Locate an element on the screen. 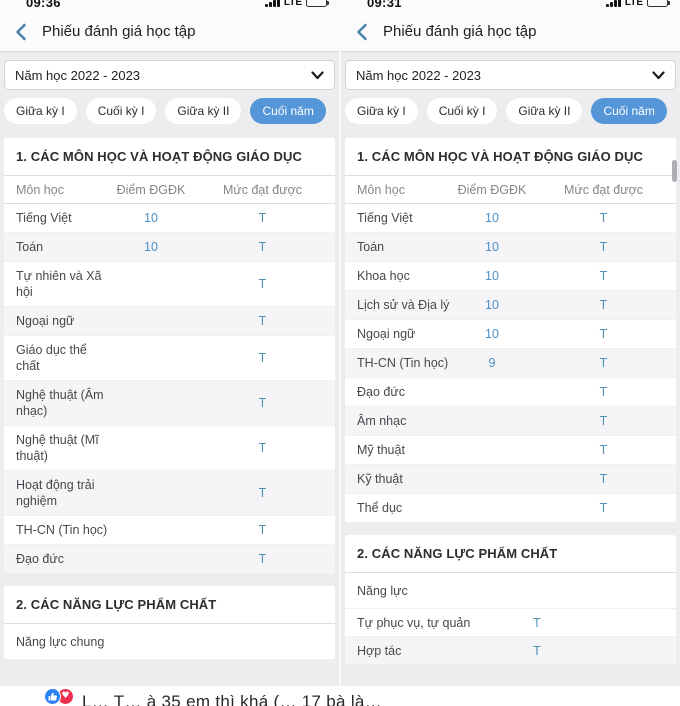 This screenshot has height=706, width=680. like-reaction-icon is located at coordinates (52, 696).